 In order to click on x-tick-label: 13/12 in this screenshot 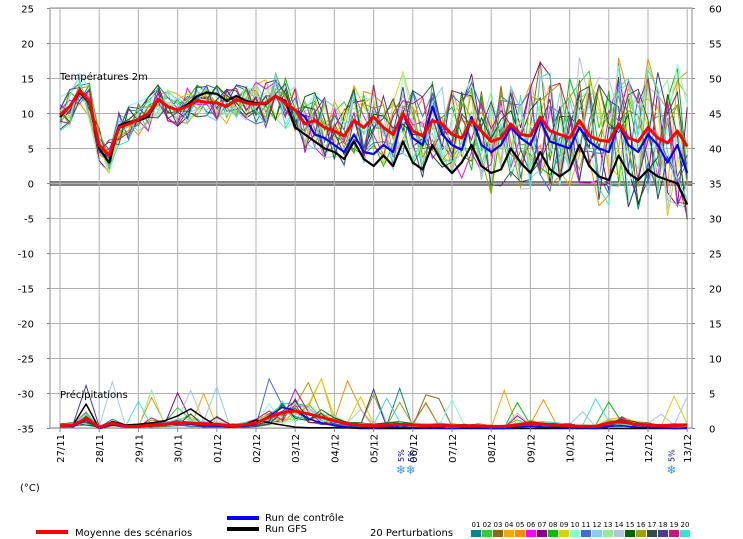, I will do `click(688, 448)`.